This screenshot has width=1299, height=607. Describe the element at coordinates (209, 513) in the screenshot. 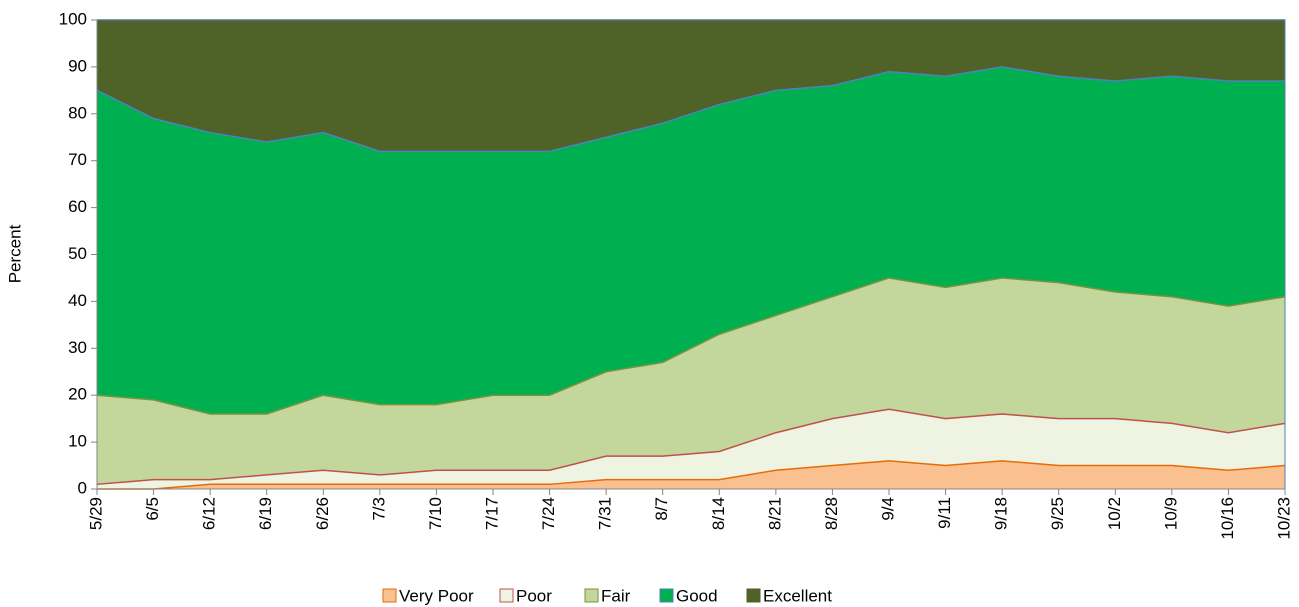

I see `x-tick-label: 6/12` at that location.